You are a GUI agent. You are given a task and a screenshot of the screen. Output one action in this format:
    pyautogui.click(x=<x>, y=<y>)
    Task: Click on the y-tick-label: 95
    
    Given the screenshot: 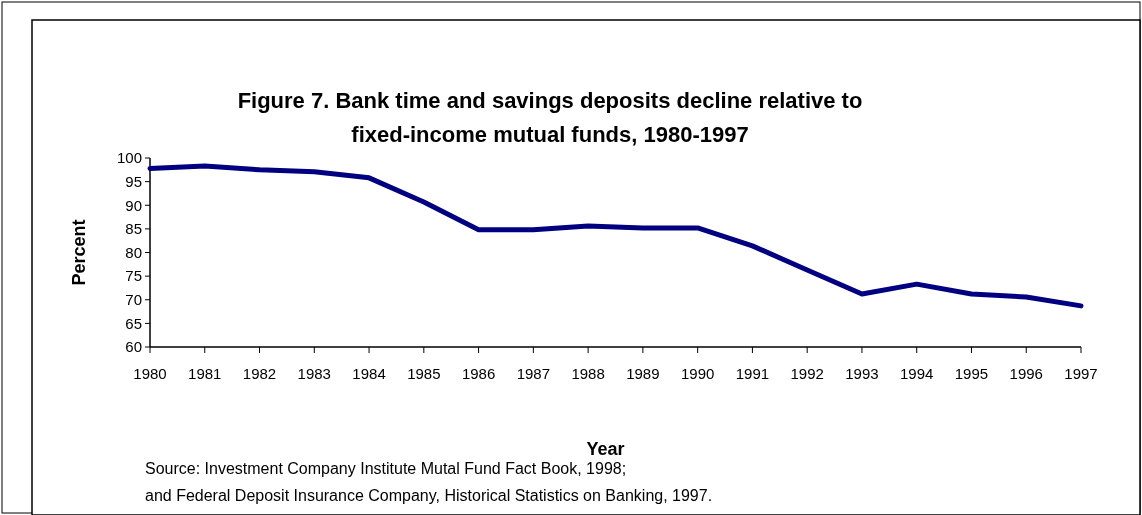 What is the action you would take?
    pyautogui.click(x=133, y=181)
    